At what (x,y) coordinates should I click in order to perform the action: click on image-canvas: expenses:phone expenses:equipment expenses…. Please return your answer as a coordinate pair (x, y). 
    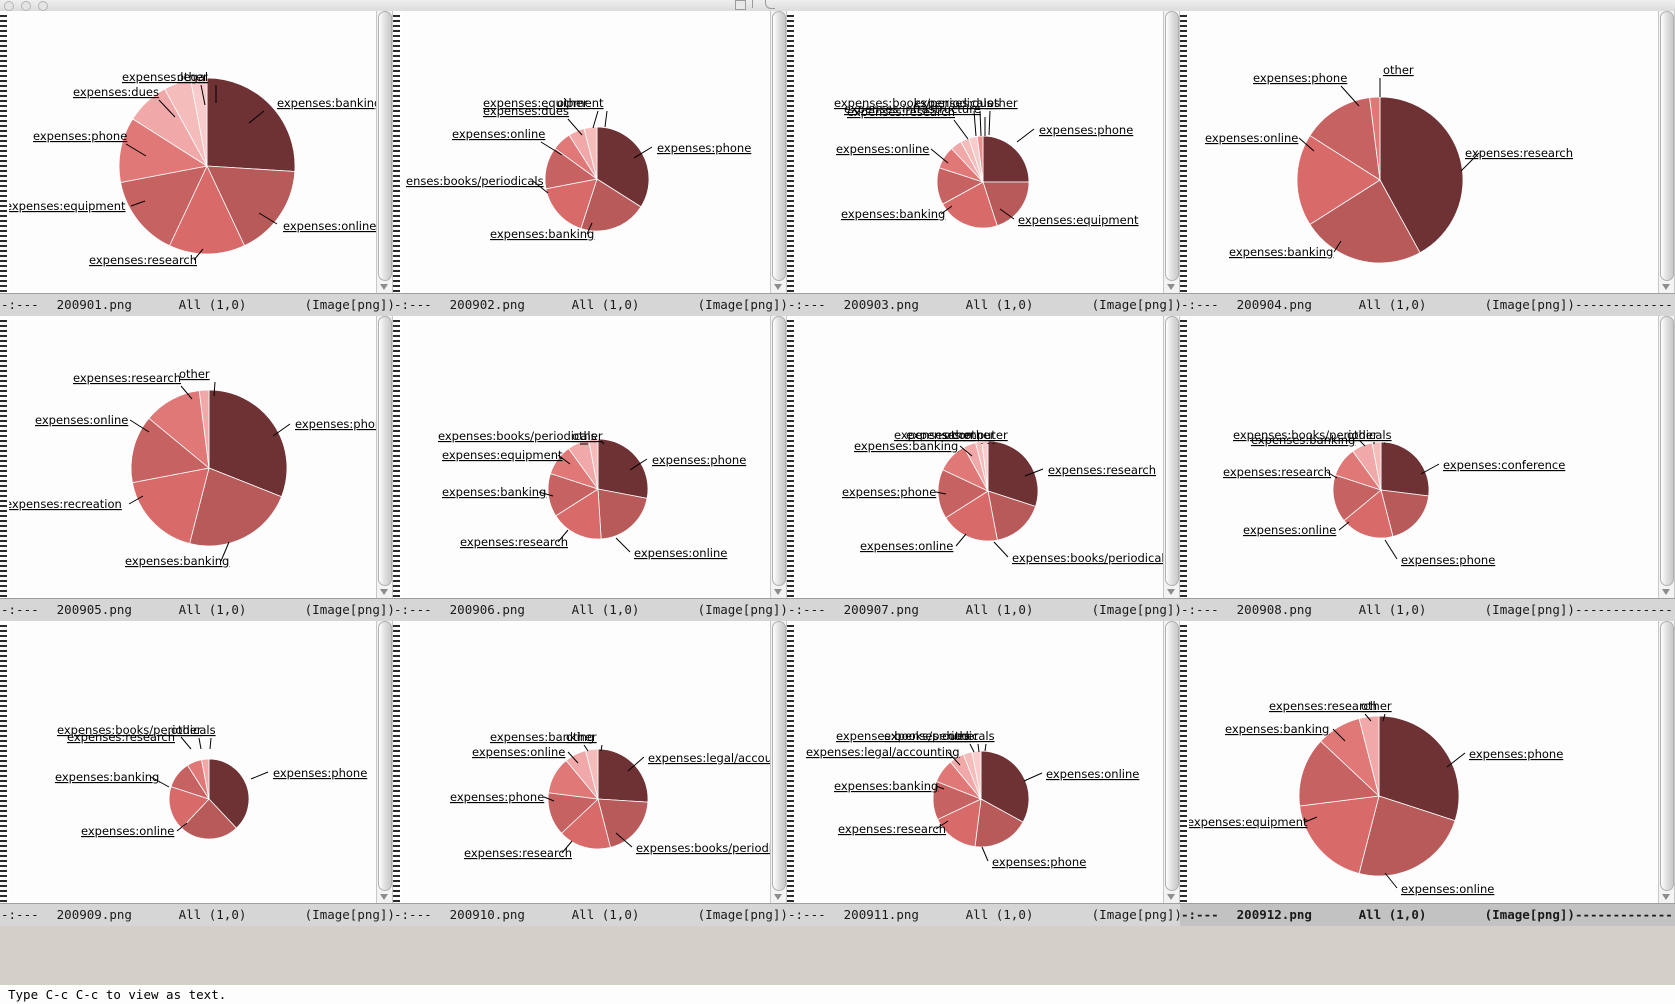
    Looking at the image, I should click on (980, 152).